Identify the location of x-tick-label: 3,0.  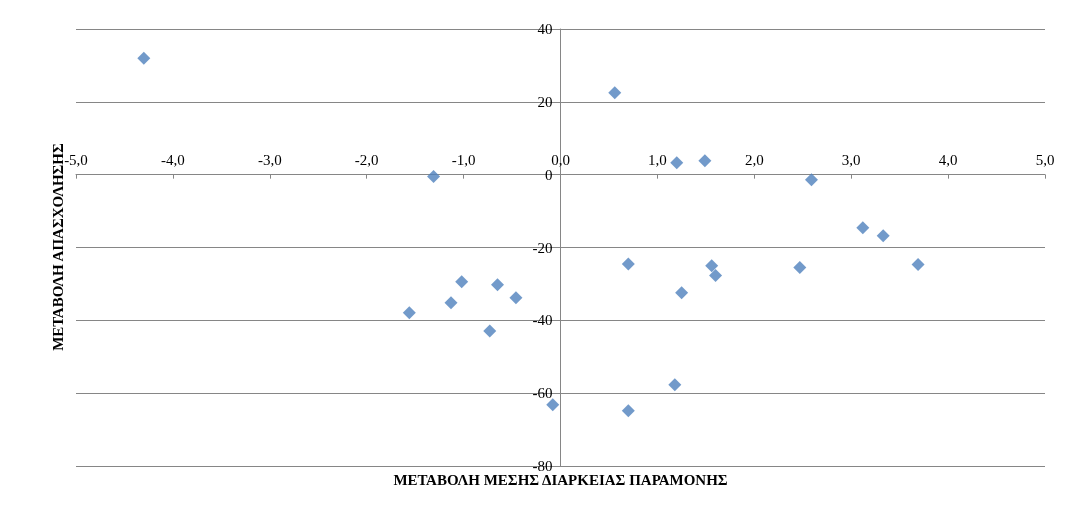
(851, 160).